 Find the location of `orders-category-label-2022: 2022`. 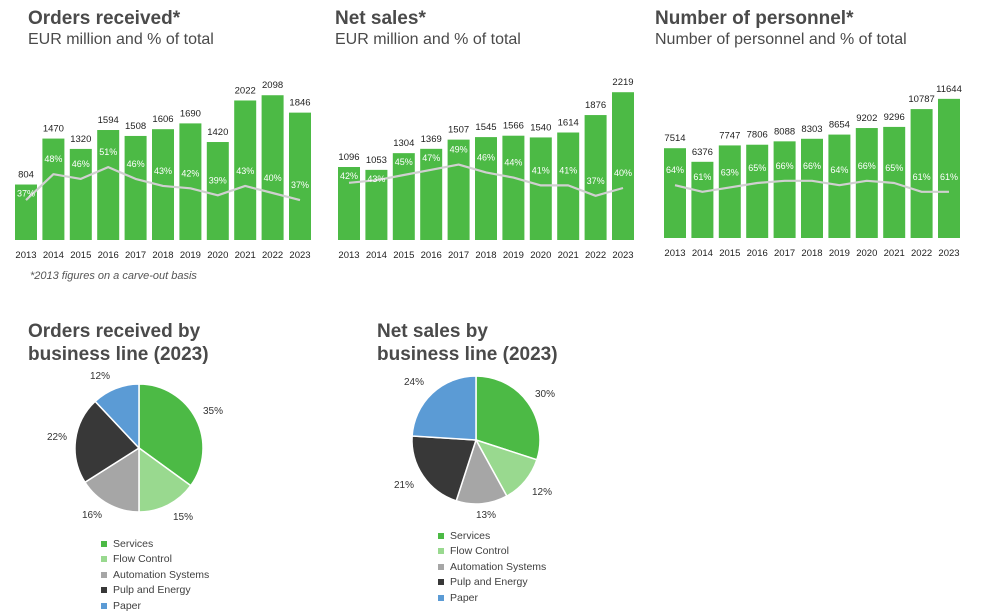

orders-category-label-2022: 2022 is located at coordinates (272, 255).